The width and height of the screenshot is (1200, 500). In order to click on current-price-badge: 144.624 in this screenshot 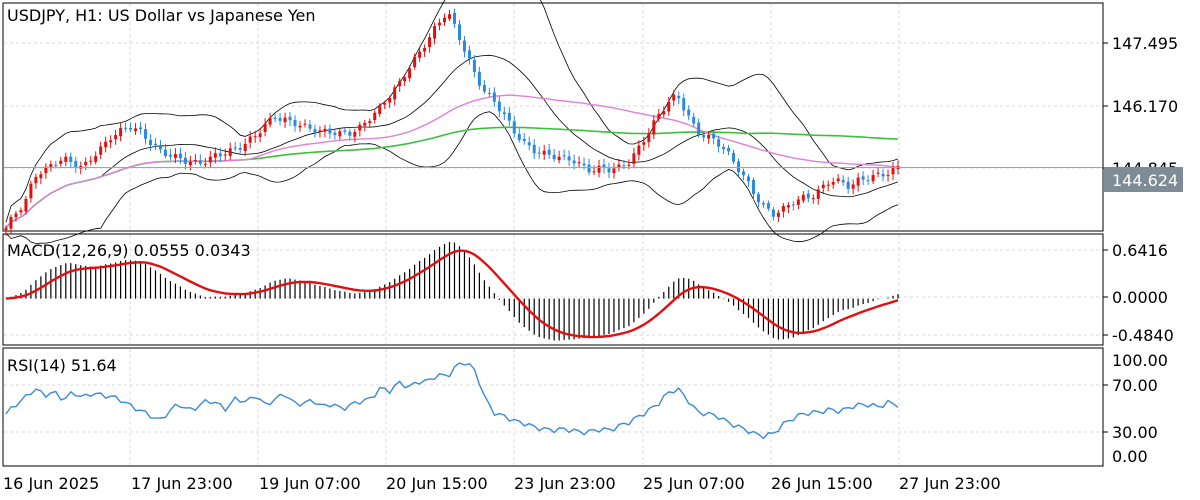, I will do `click(1143, 179)`.